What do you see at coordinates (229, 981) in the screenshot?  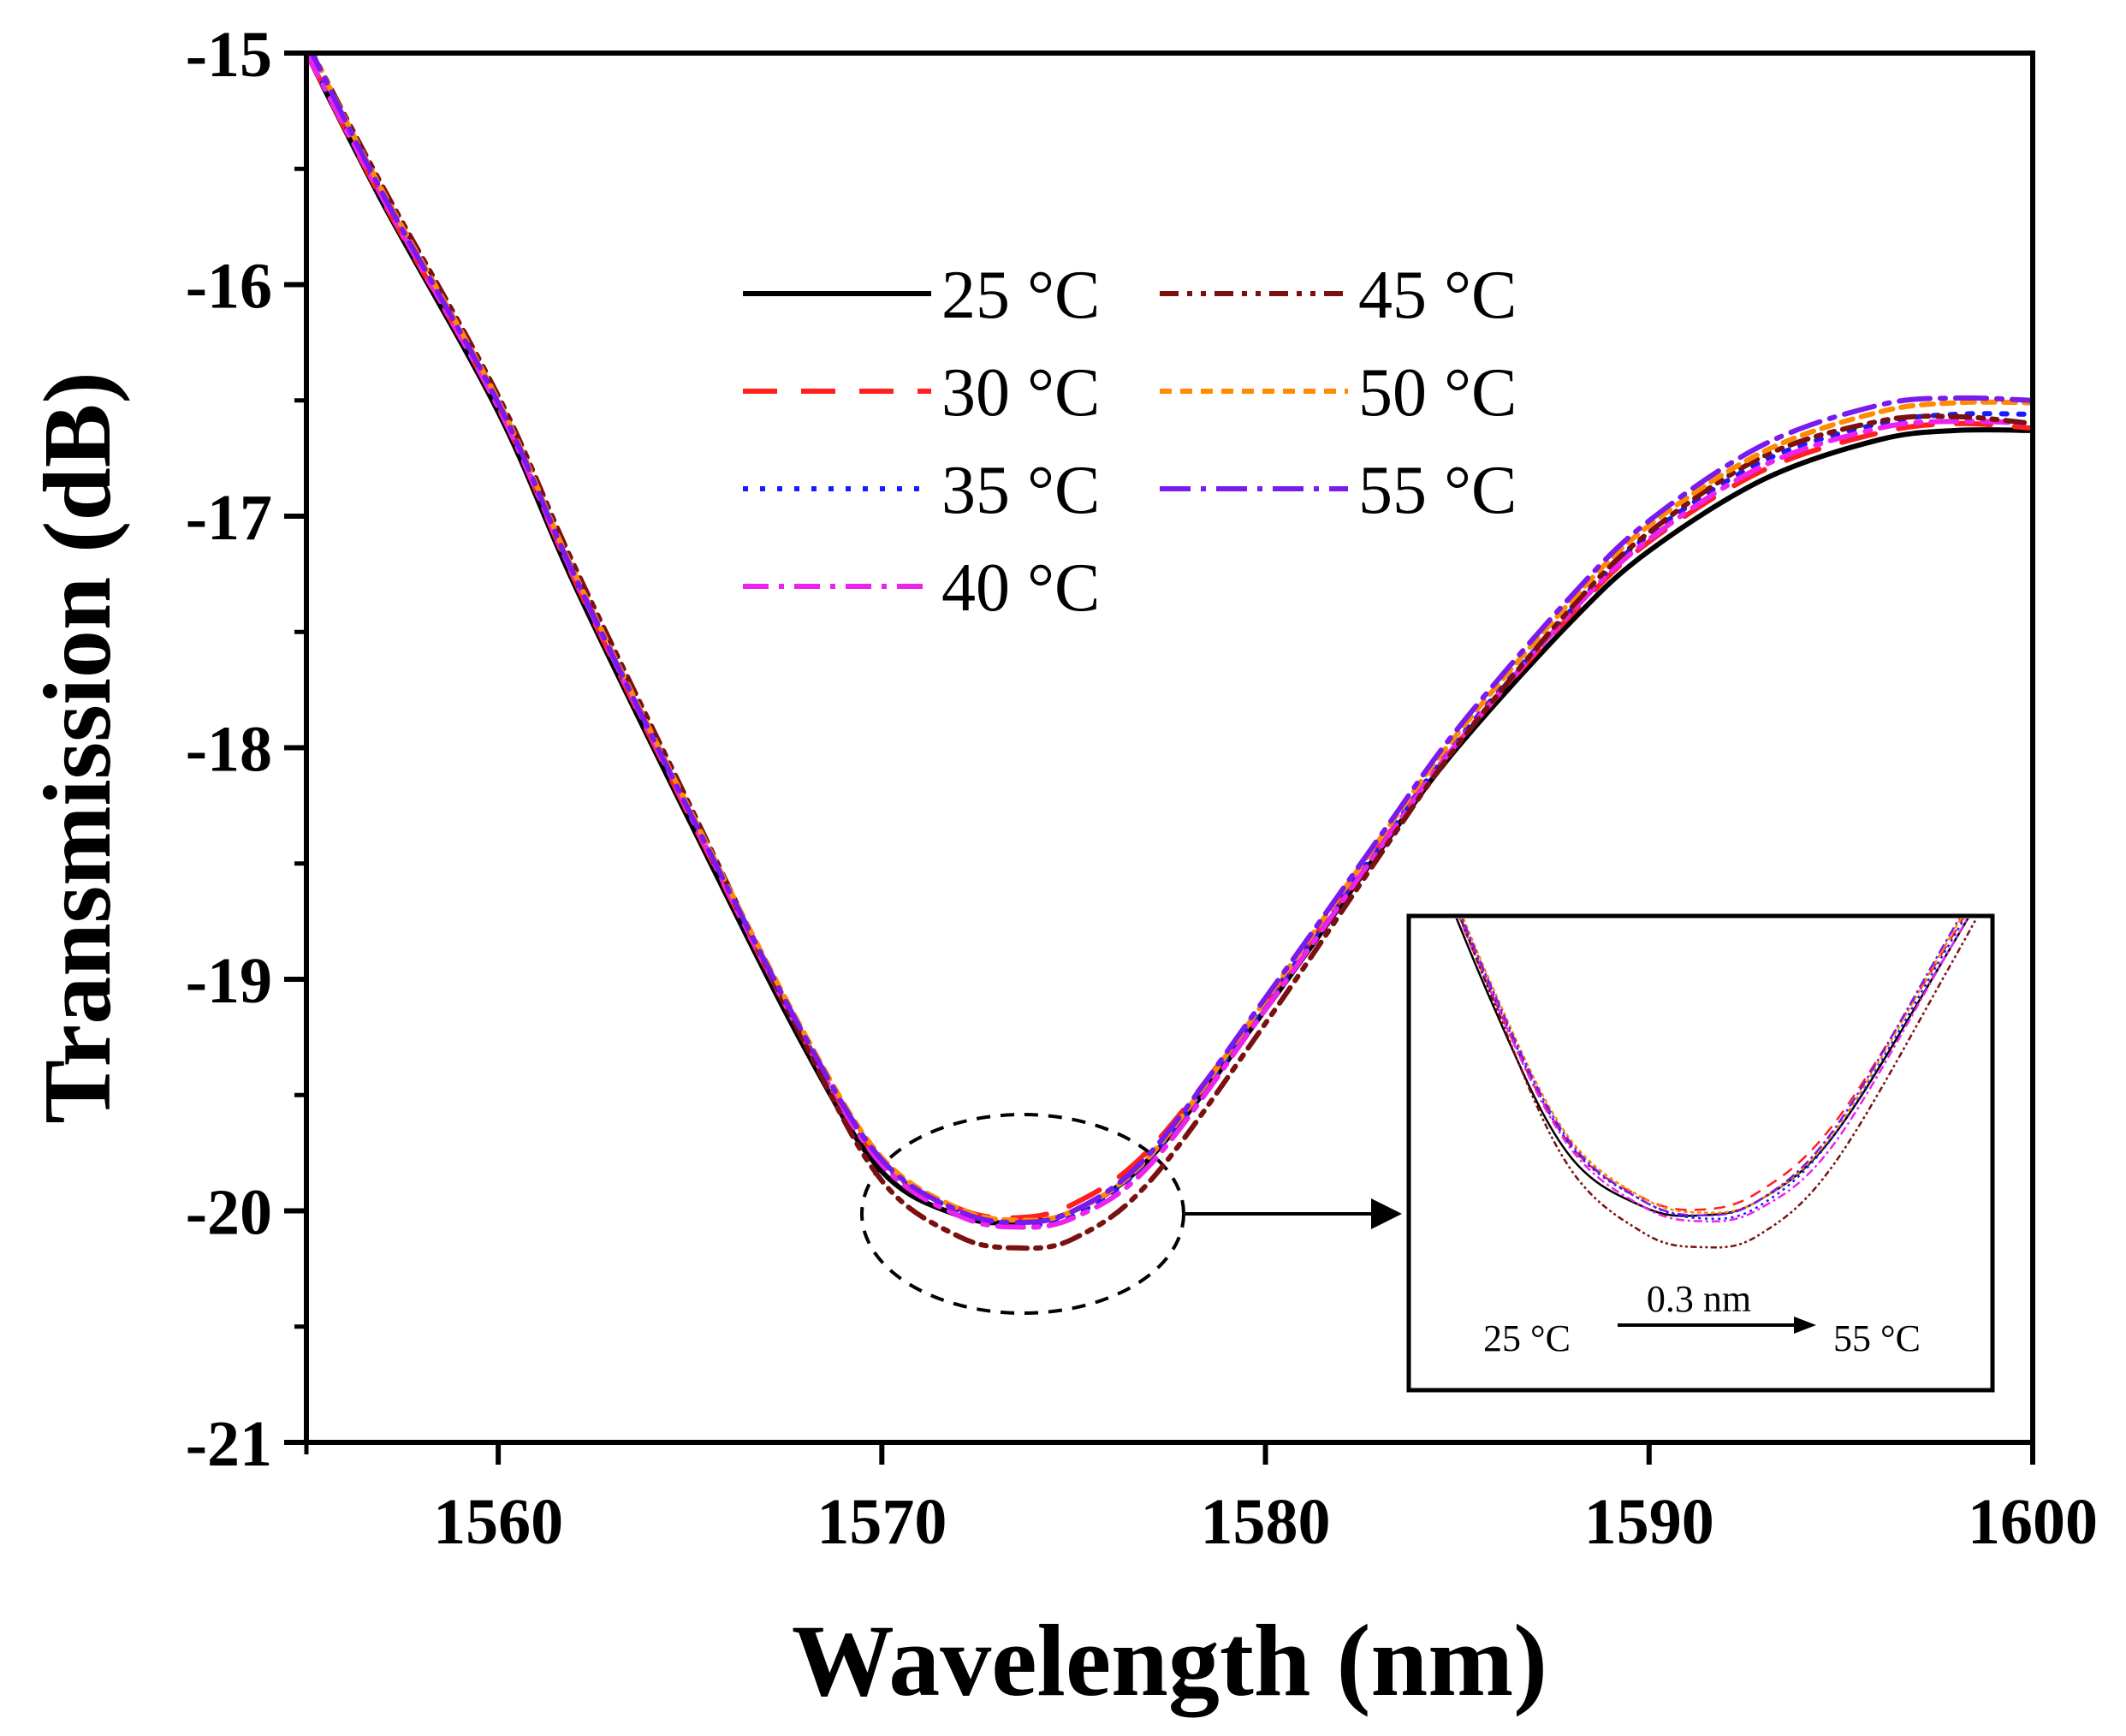 I see `y-tick-label: -19` at bounding box center [229, 981].